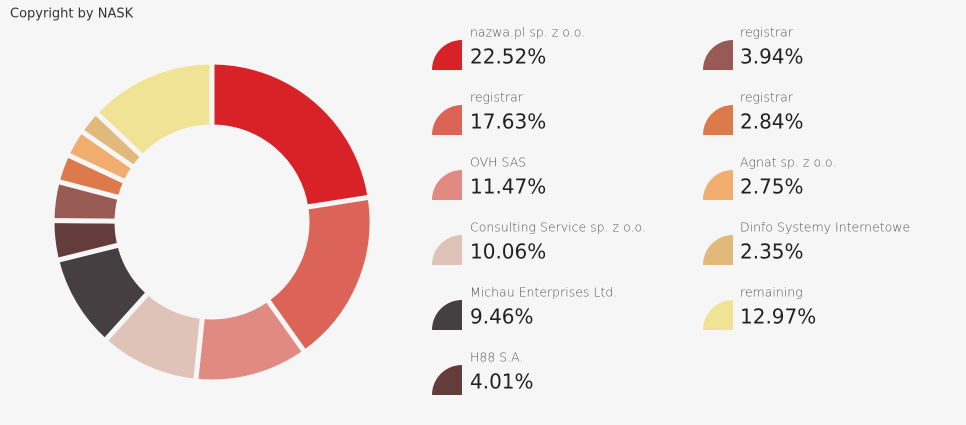 This screenshot has width=966, height=425. What do you see at coordinates (502, 382) in the screenshot?
I see `legend-value: 4.01%` at bounding box center [502, 382].